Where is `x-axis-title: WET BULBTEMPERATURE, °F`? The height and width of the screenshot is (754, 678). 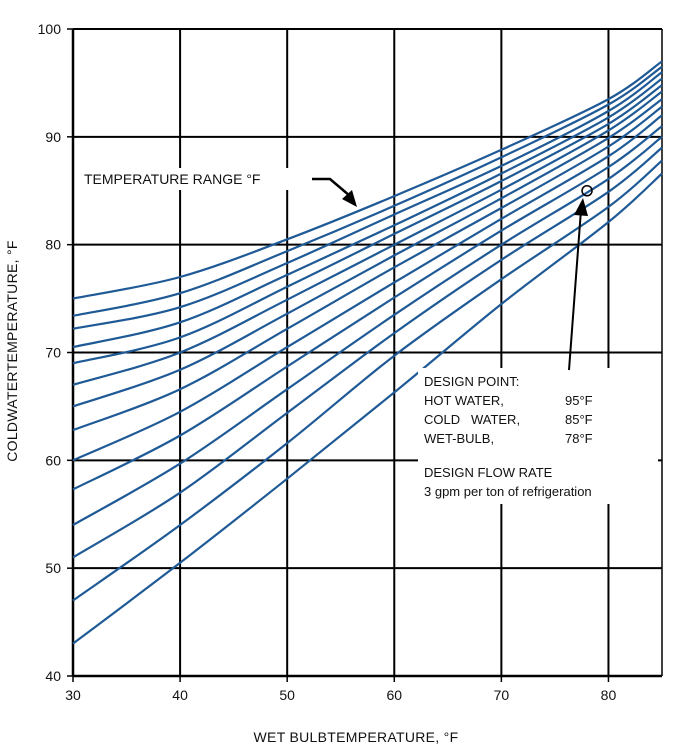 x-axis-title: WET BULBTEMPERATURE, °F is located at coordinates (356, 737).